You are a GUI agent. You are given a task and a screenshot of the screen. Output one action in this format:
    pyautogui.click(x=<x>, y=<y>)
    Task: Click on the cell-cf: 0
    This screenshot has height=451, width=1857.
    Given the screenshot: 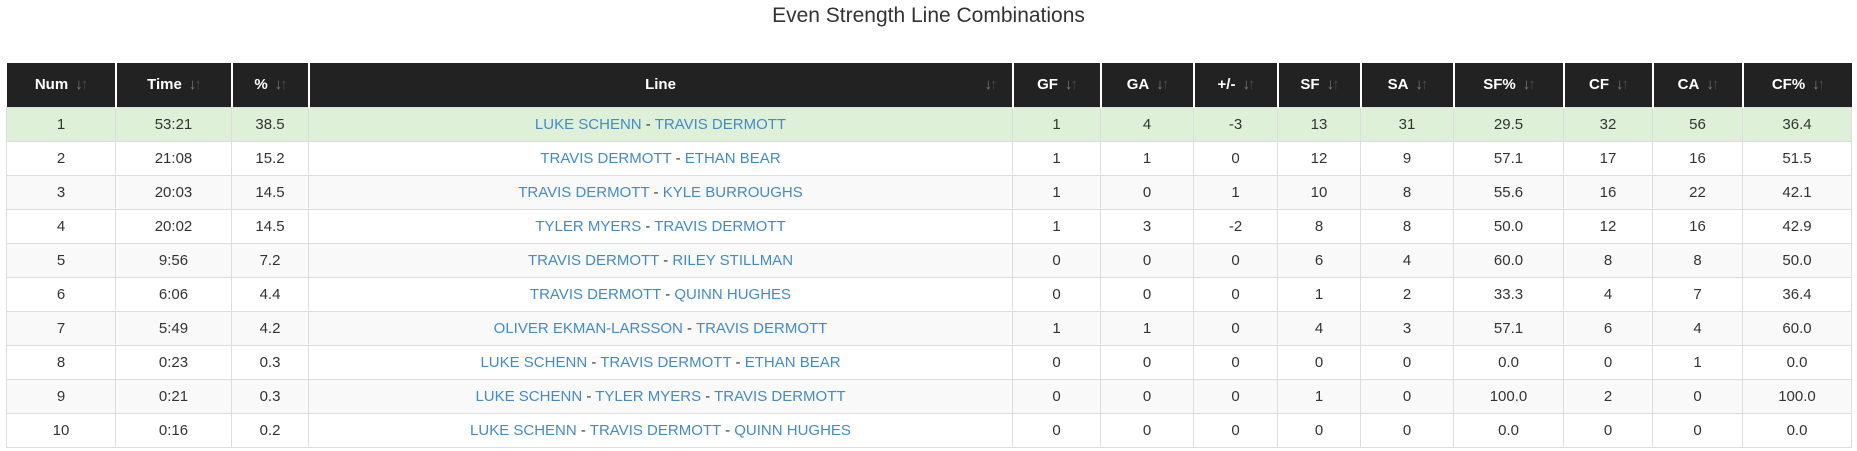 What is the action you would take?
    pyautogui.click(x=1608, y=430)
    